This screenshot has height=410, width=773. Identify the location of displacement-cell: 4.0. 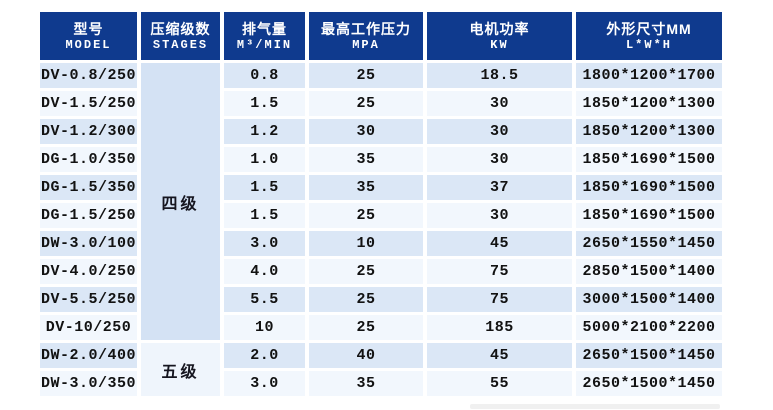
(264, 271).